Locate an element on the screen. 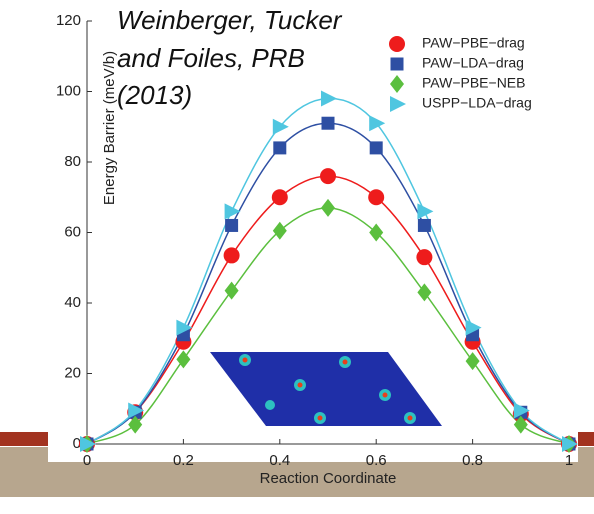 The width and height of the screenshot is (594, 514). legend-label: PAW−LDA−drag is located at coordinates (473, 63).